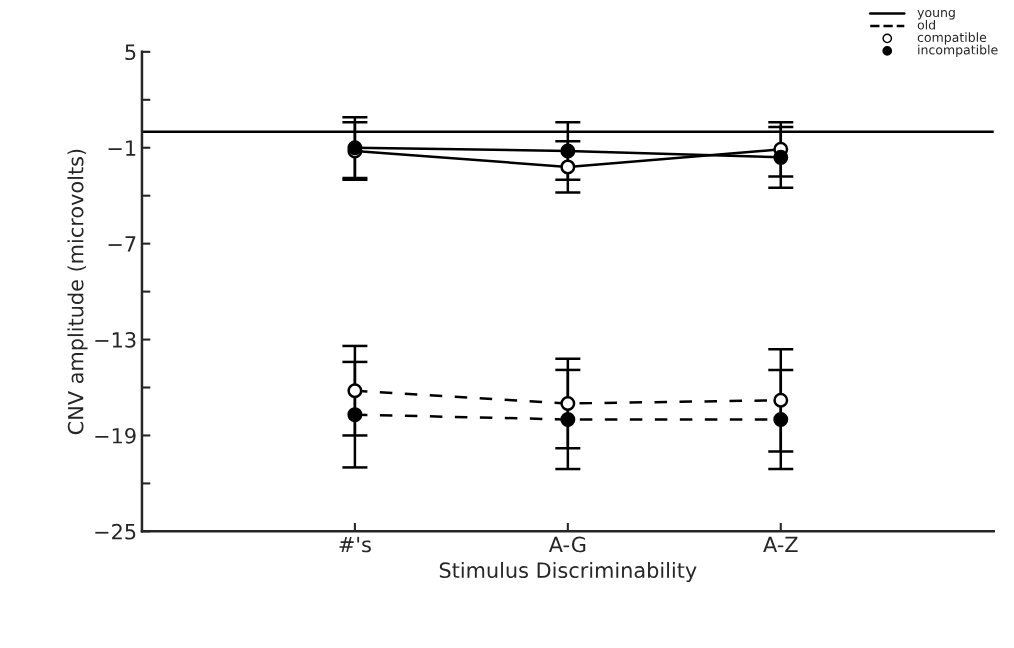 The height and width of the screenshot is (648, 1014). I want to click on y-tick-label: −25, so click(115, 531).